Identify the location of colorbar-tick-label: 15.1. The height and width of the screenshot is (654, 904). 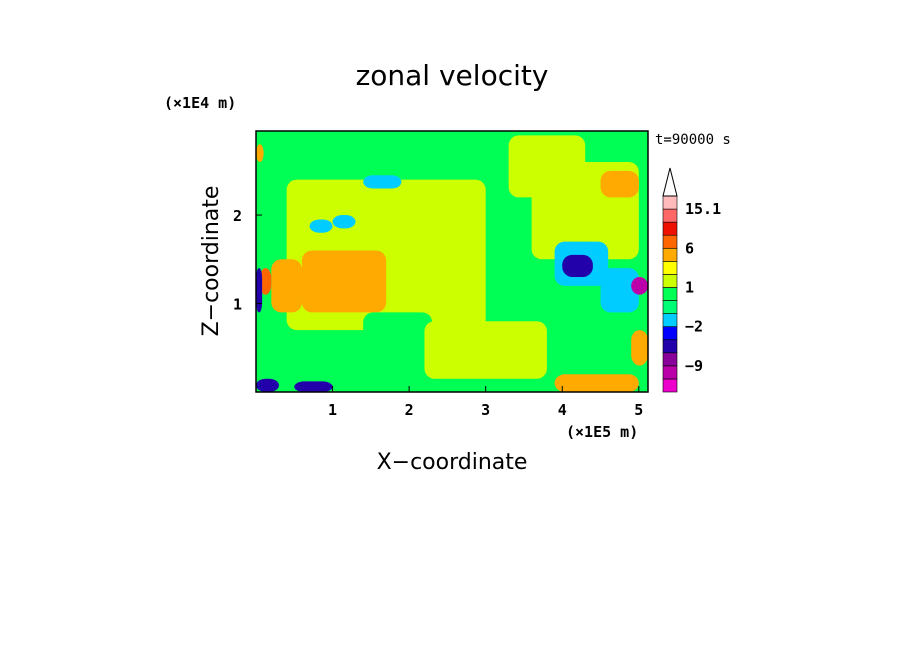
(703, 209).